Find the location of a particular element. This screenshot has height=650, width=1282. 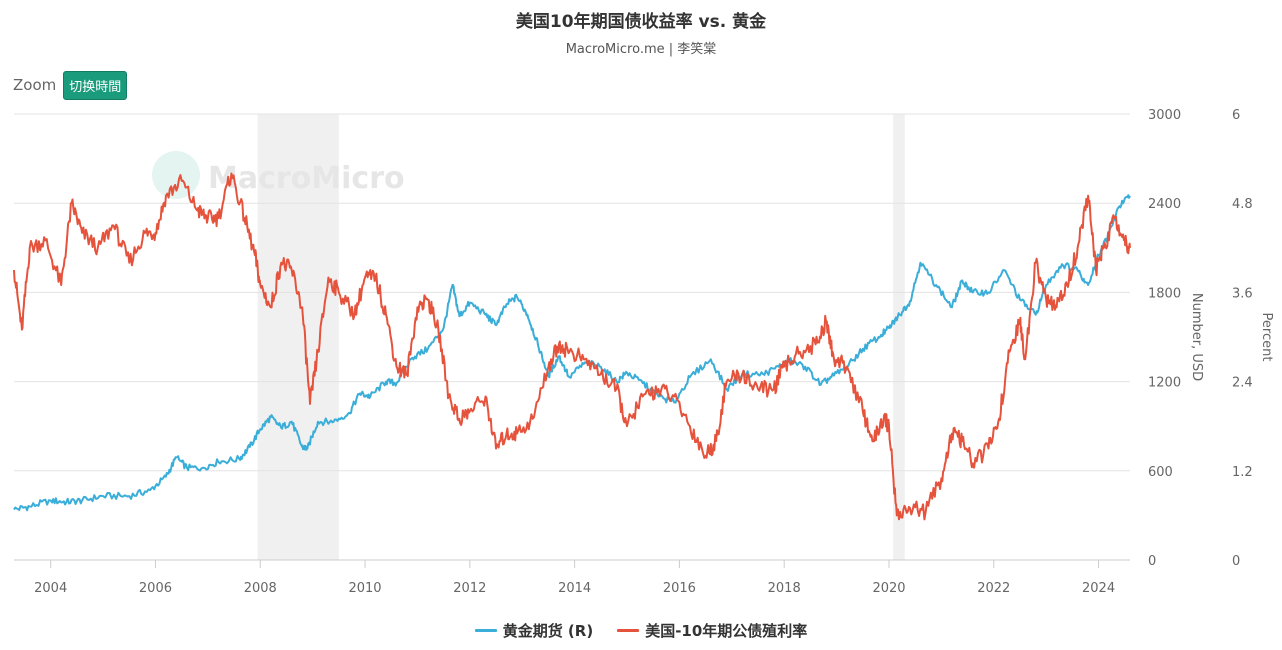

x-tick-label: 2008 is located at coordinates (260, 588).